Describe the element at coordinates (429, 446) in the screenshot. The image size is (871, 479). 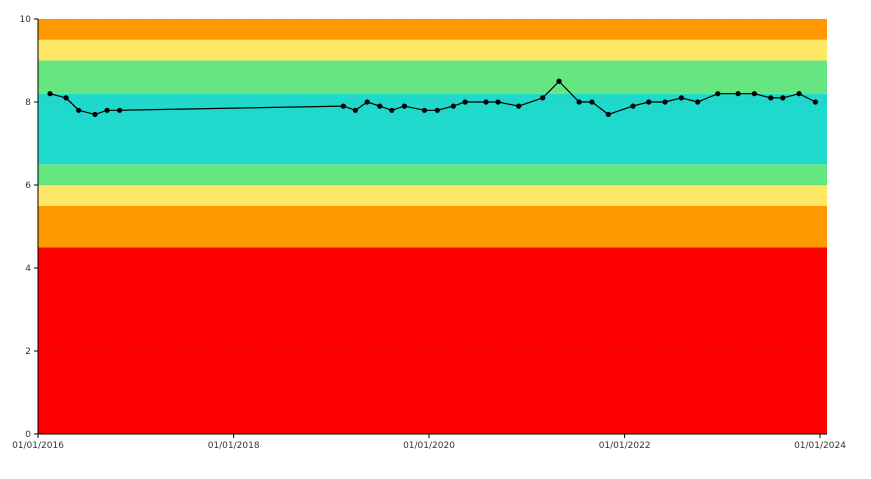
I see `x-tick-label: 01/01/2020` at that location.